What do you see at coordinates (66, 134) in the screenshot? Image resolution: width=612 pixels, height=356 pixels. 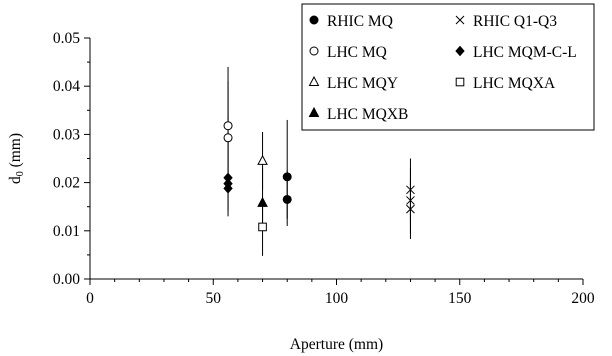 I see `y-tick-label: 0.03` at bounding box center [66, 134].